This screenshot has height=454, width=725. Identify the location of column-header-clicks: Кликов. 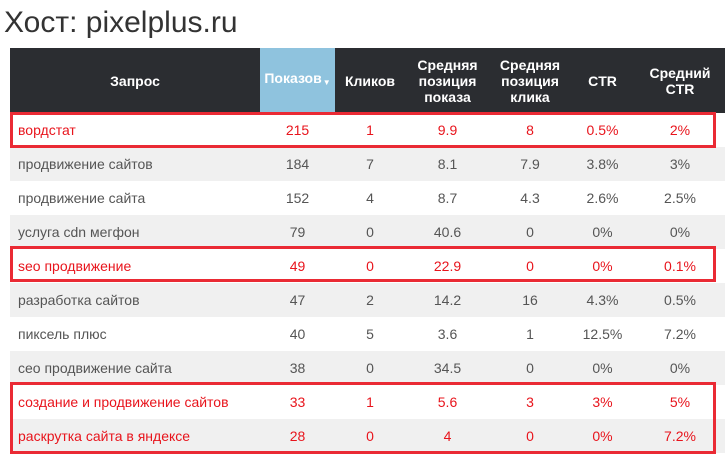
(370, 80).